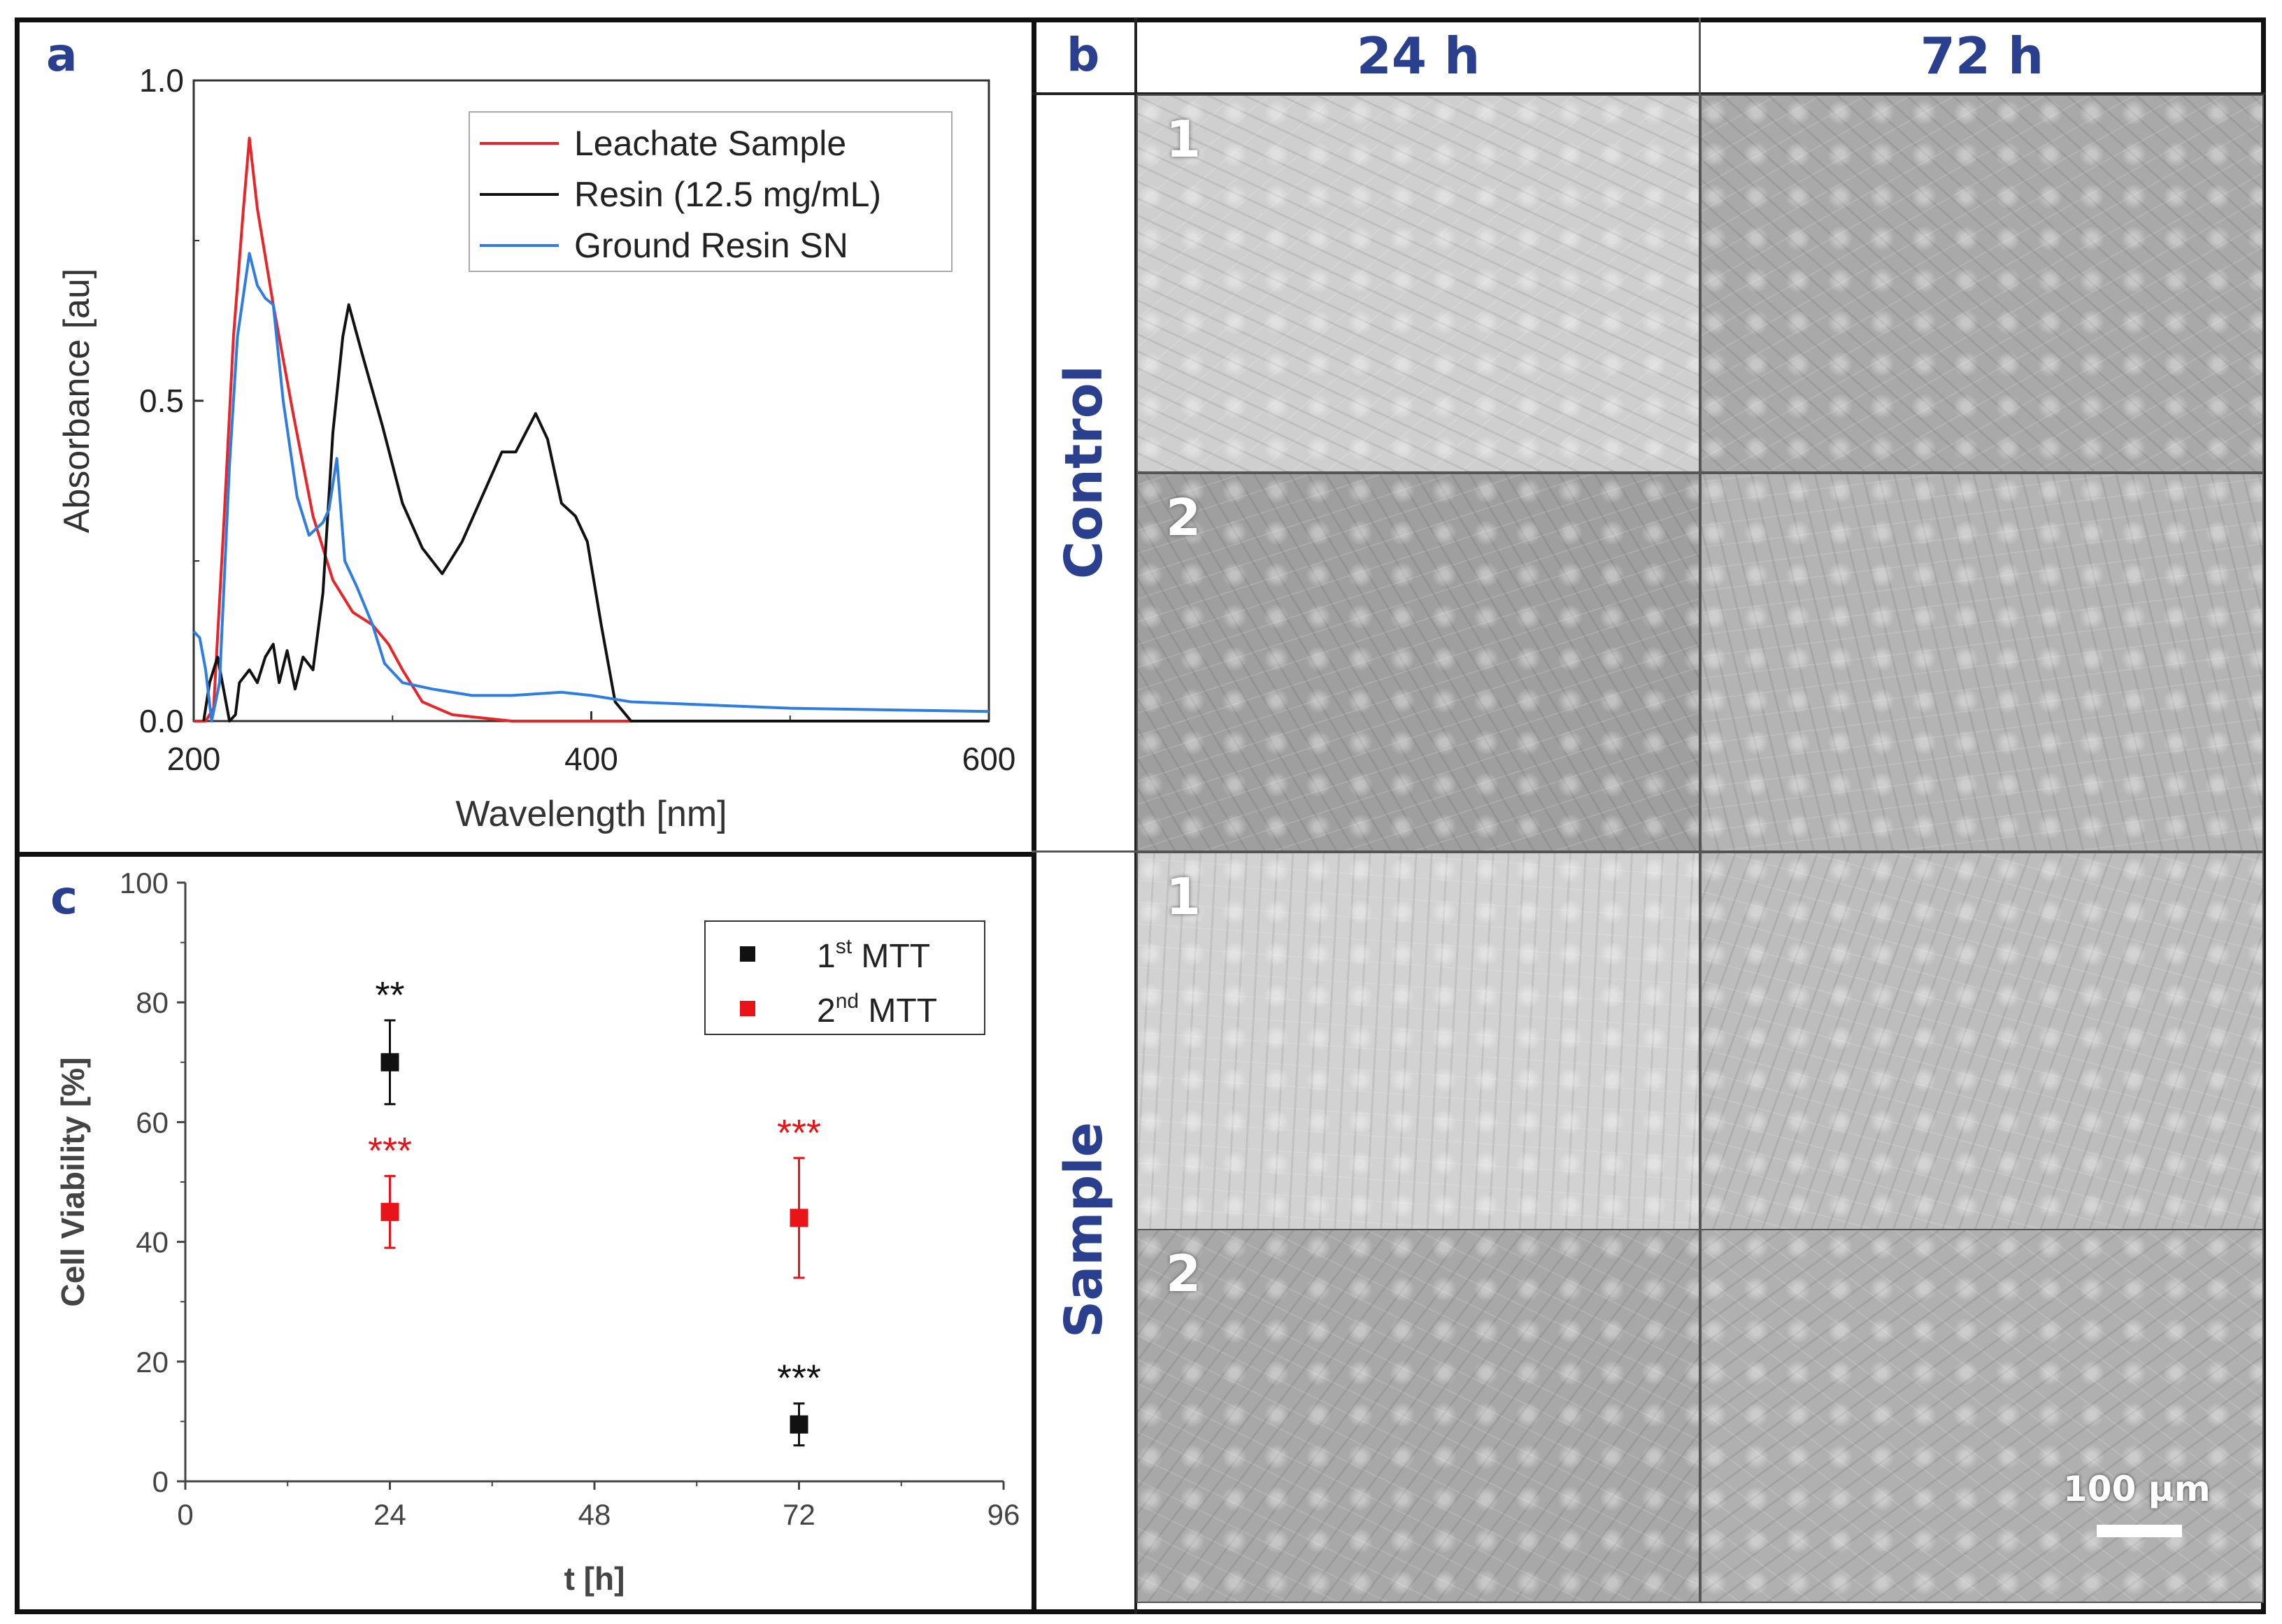 Image resolution: width=2282 pixels, height=1624 pixels. What do you see at coordinates (710, 144) in the screenshot?
I see `legend-label: Leachate Sample` at bounding box center [710, 144].